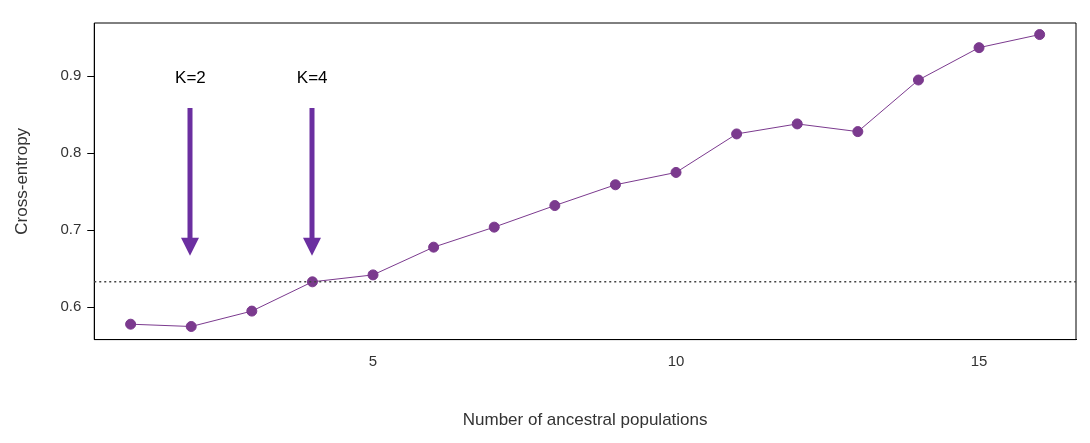  Describe the element at coordinates (979, 360) in the screenshot. I see `x-tick-label: 15` at that location.